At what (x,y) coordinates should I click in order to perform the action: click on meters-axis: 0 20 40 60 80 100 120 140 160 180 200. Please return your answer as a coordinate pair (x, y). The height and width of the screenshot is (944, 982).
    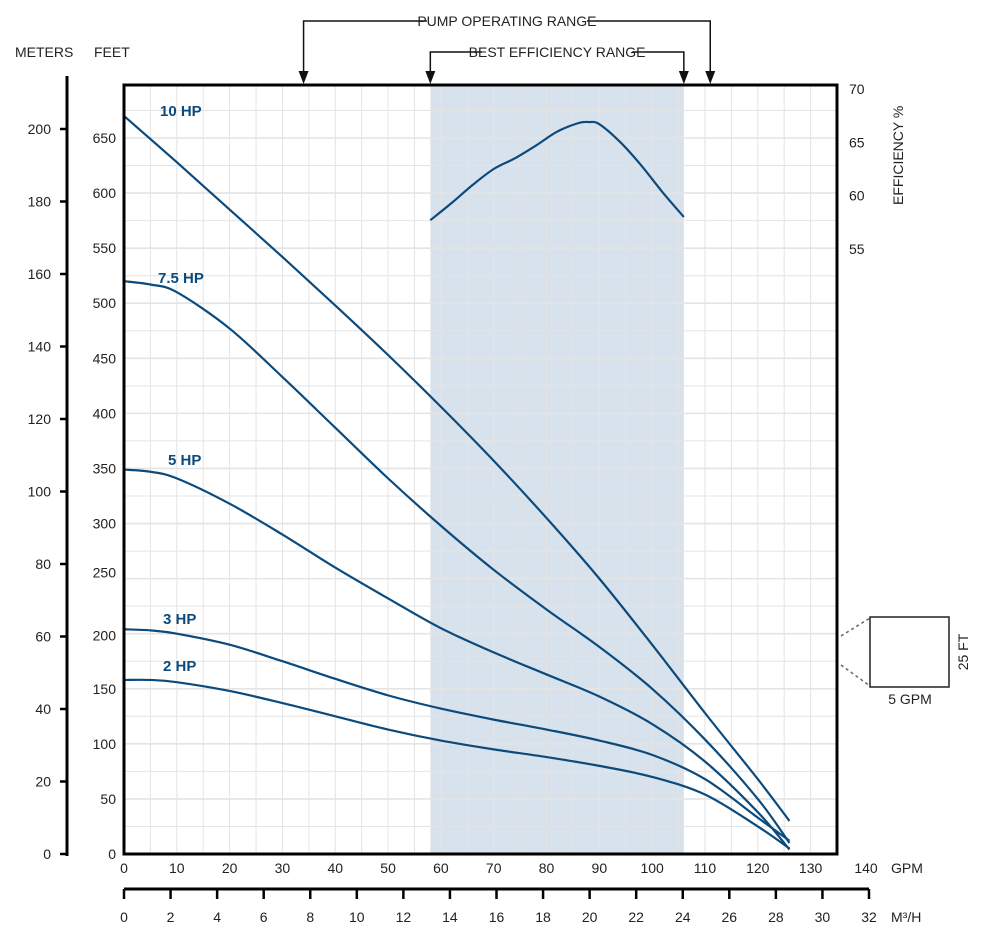
    Looking at the image, I should click on (48, 469).